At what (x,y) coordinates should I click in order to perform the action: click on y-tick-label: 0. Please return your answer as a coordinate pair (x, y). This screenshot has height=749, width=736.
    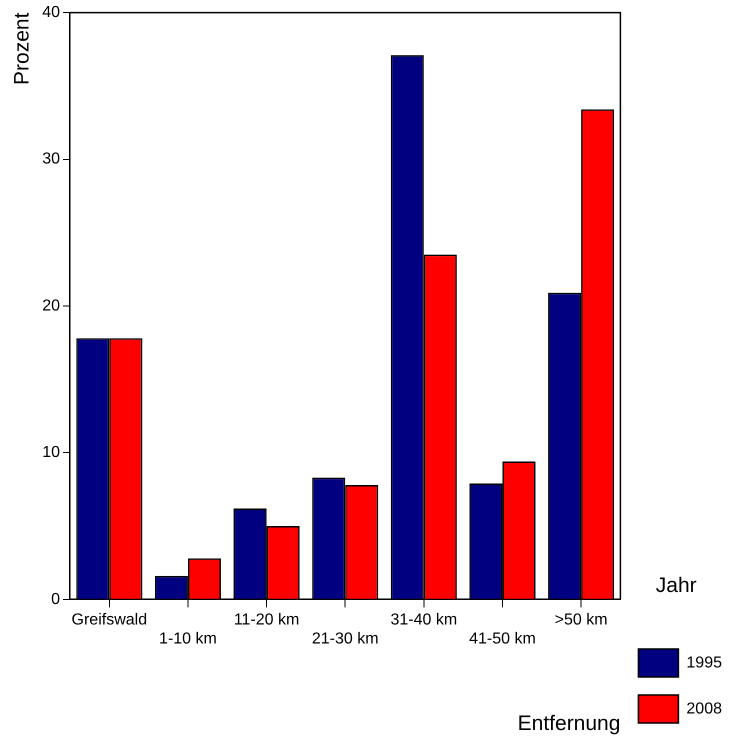
    Looking at the image, I should click on (55, 599).